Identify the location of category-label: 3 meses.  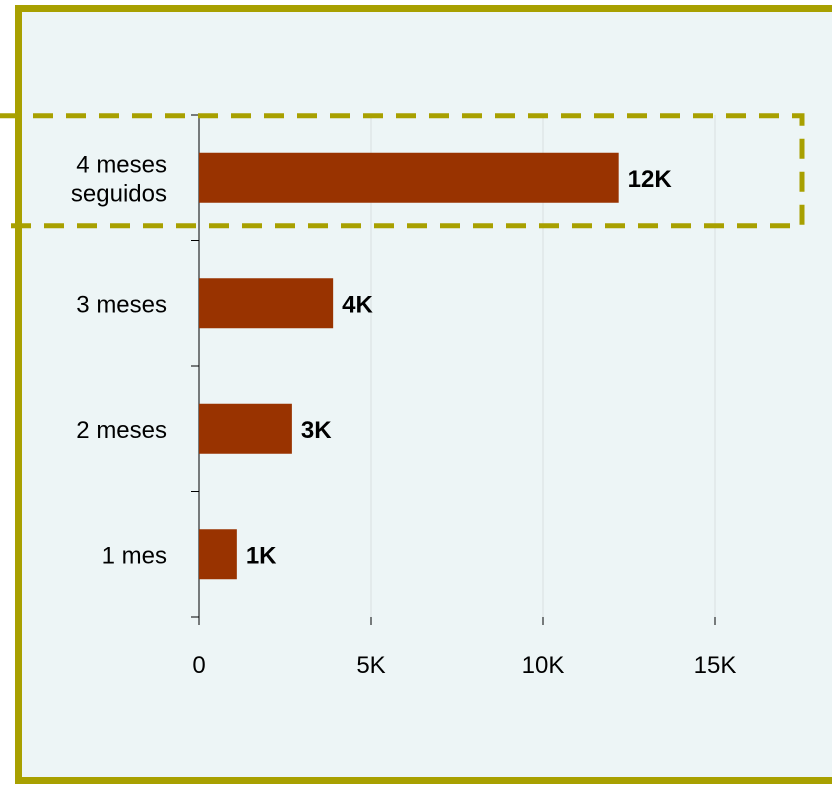
(121, 304).